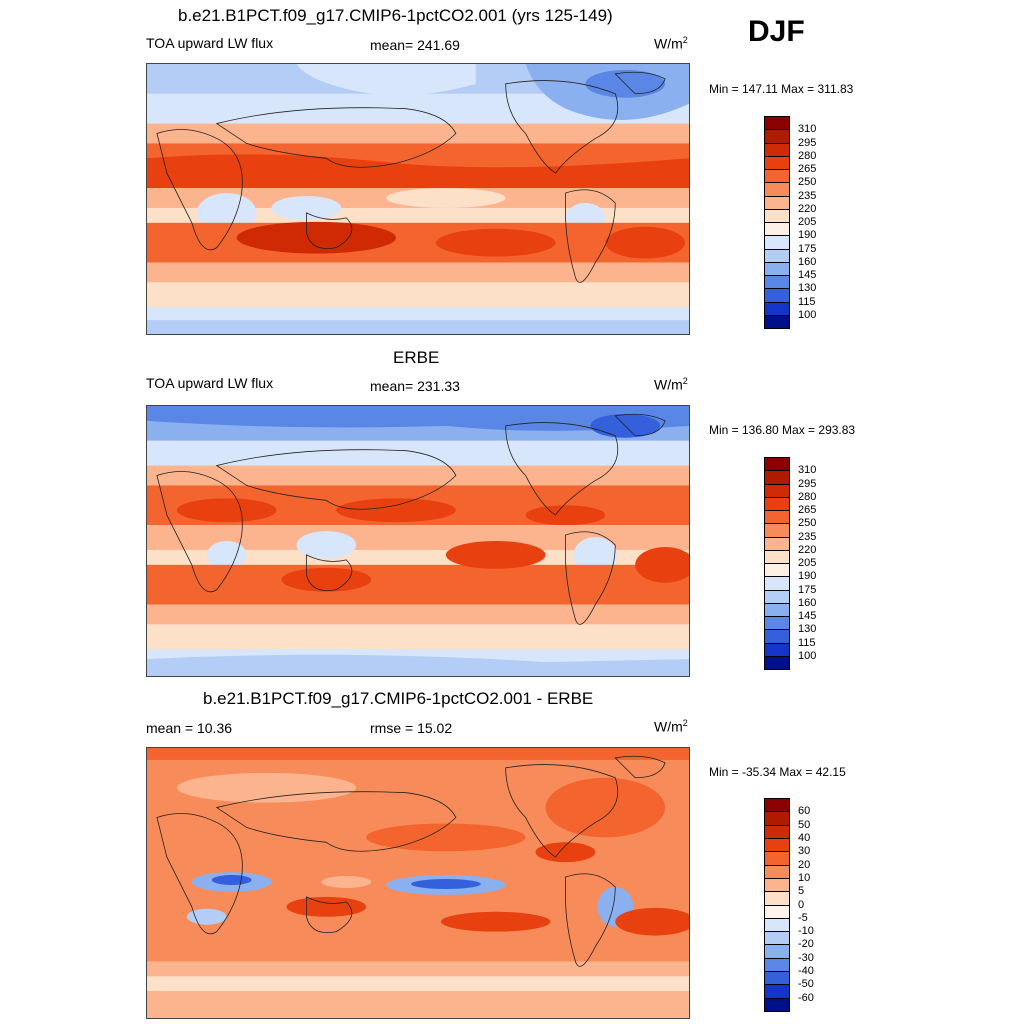 This screenshot has width=1024, height=1024. What do you see at coordinates (801, 891) in the screenshot?
I see `colorbar-label: 5` at bounding box center [801, 891].